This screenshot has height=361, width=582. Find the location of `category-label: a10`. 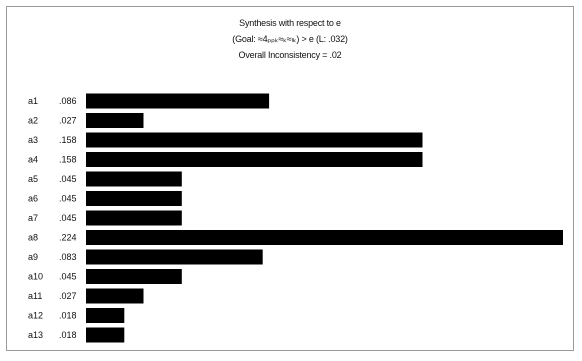

category-label: a10 is located at coordinates (35, 277).